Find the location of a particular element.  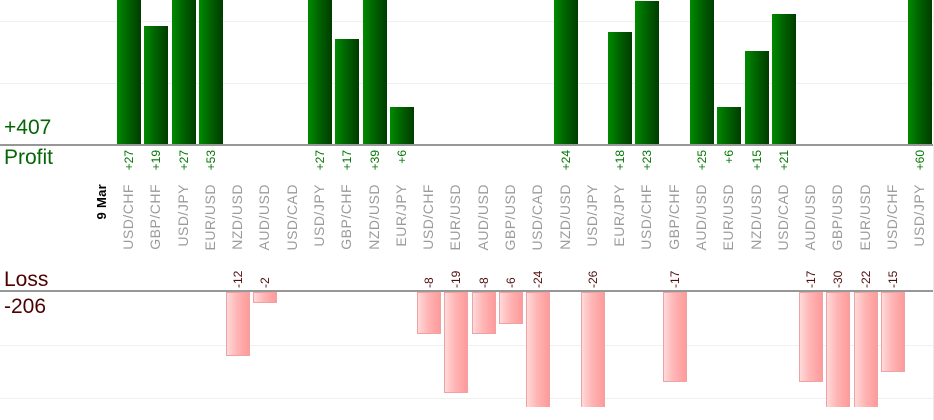

profit-total-label: +407 is located at coordinates (28, 127).